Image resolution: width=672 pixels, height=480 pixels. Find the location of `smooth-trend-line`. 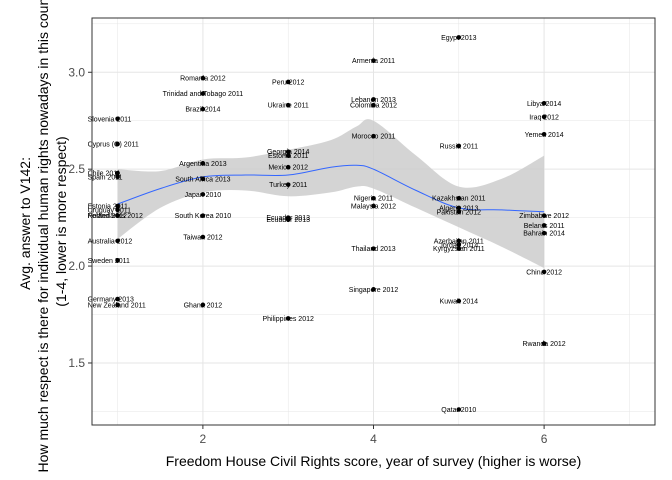

smooth-trend-line is located at coordinates (331, 188).